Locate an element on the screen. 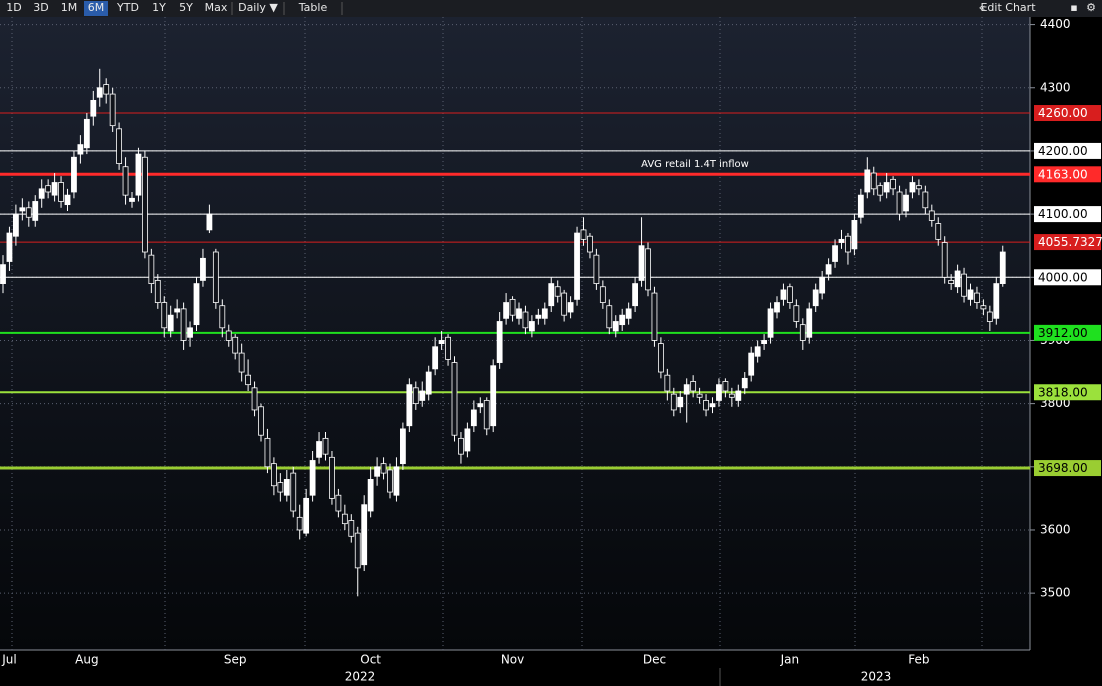  level-label: 3912.00 is located at coordinates (1063, 333).